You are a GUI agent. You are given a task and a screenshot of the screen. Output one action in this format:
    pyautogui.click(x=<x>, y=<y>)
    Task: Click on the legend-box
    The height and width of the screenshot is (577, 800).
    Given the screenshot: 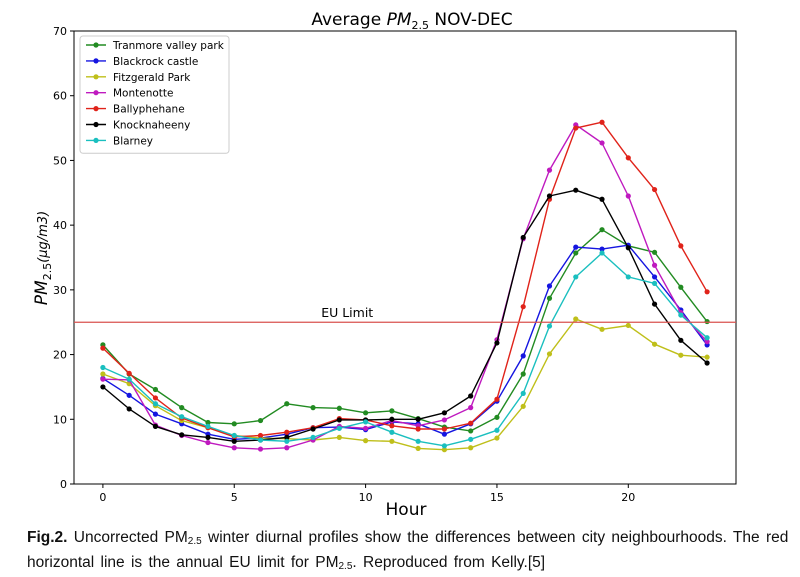 What is the action you would take?
    pyautogui.click(x=154, y=94)
    